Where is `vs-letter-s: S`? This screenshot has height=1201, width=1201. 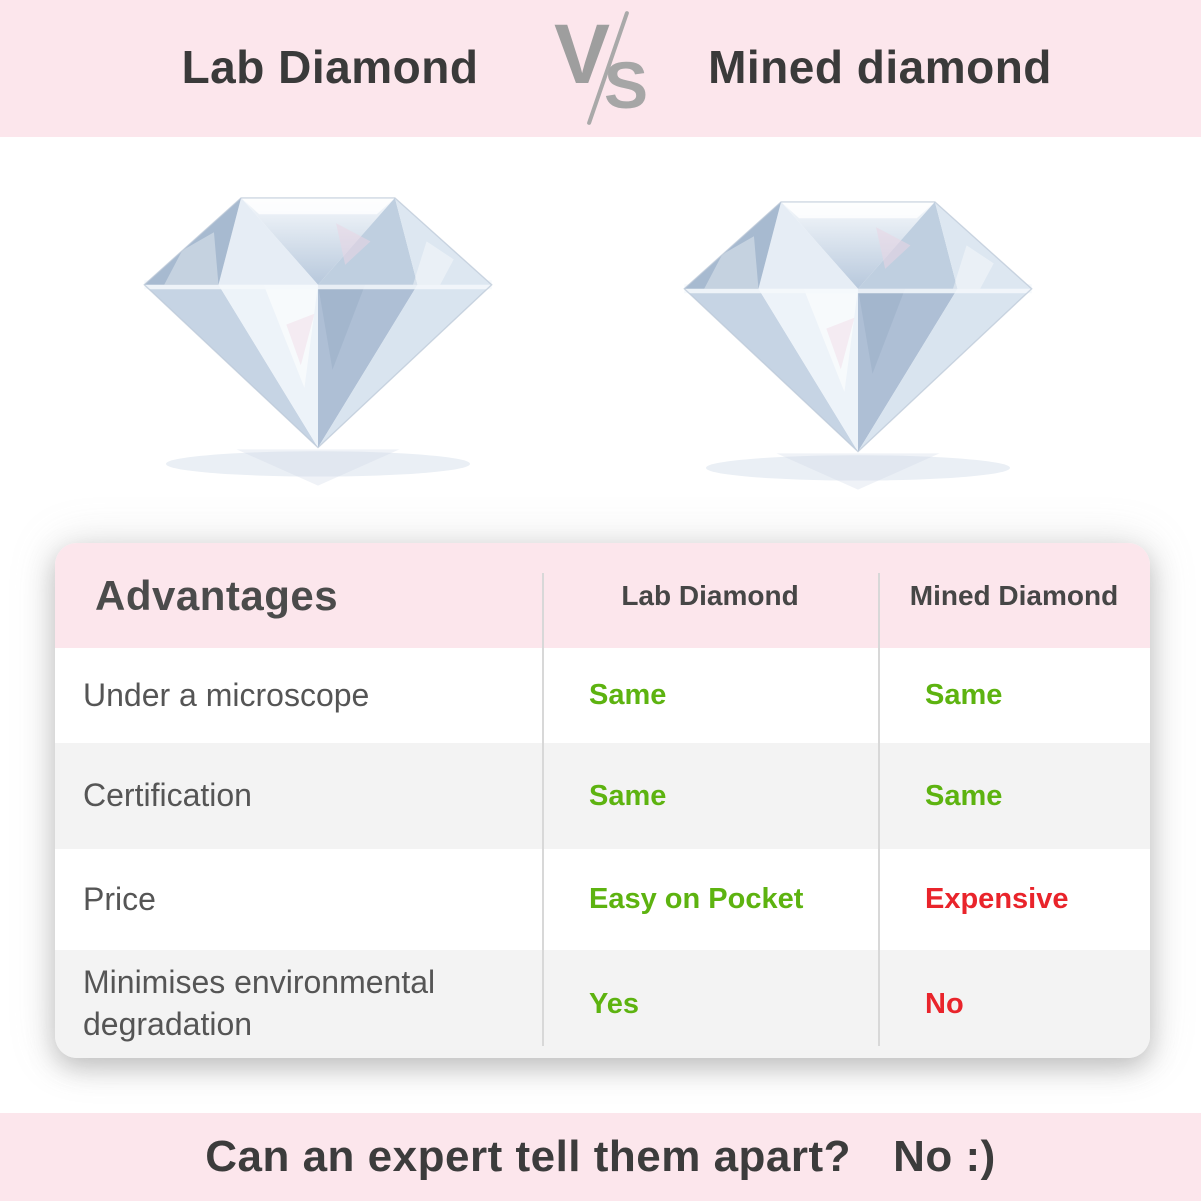
vs-letter-s: S is located at coordinates (626, 85).